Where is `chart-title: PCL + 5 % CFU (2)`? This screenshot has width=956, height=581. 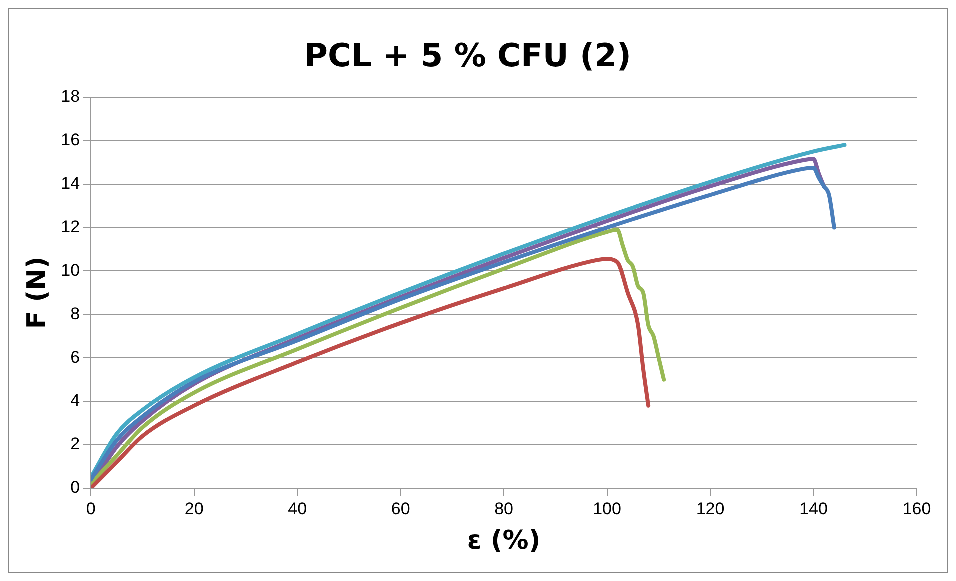
chart-title: PCL + 5 % CFU (2) is located at coordinates (468, 55).